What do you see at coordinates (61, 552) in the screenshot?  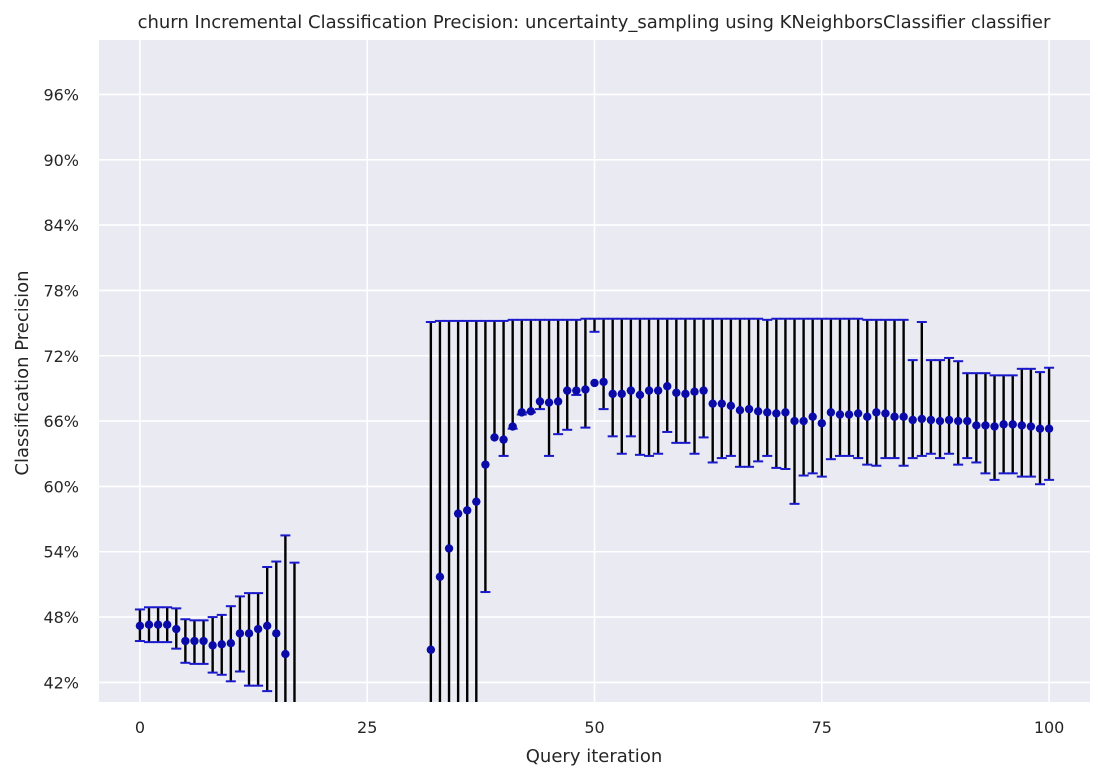 I see `y-tick-label: 54%` at bounding box center [61, 552].